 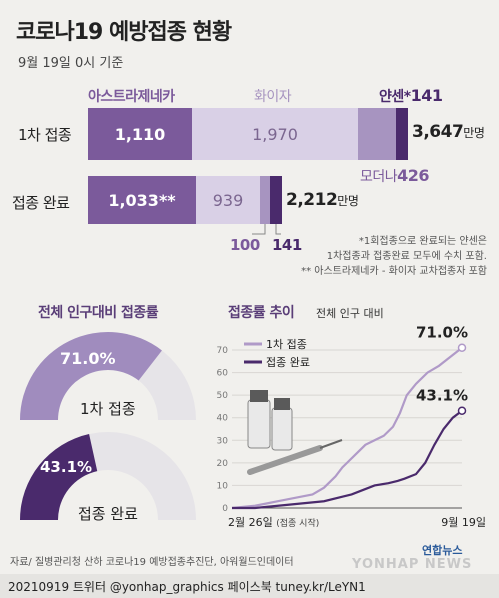 I want to click on gauge-section-title: 전체 인구대비 접종률, so click(x=98, y=313).